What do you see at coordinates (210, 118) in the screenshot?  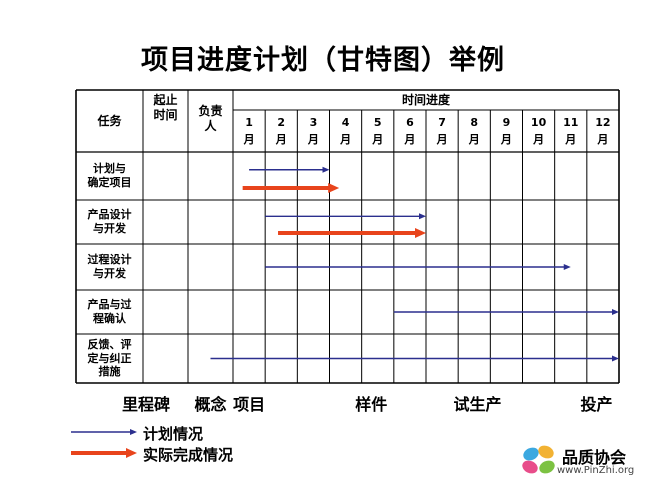 I see `owner-column-header: 负责 人` at bounding box center [210, 118].